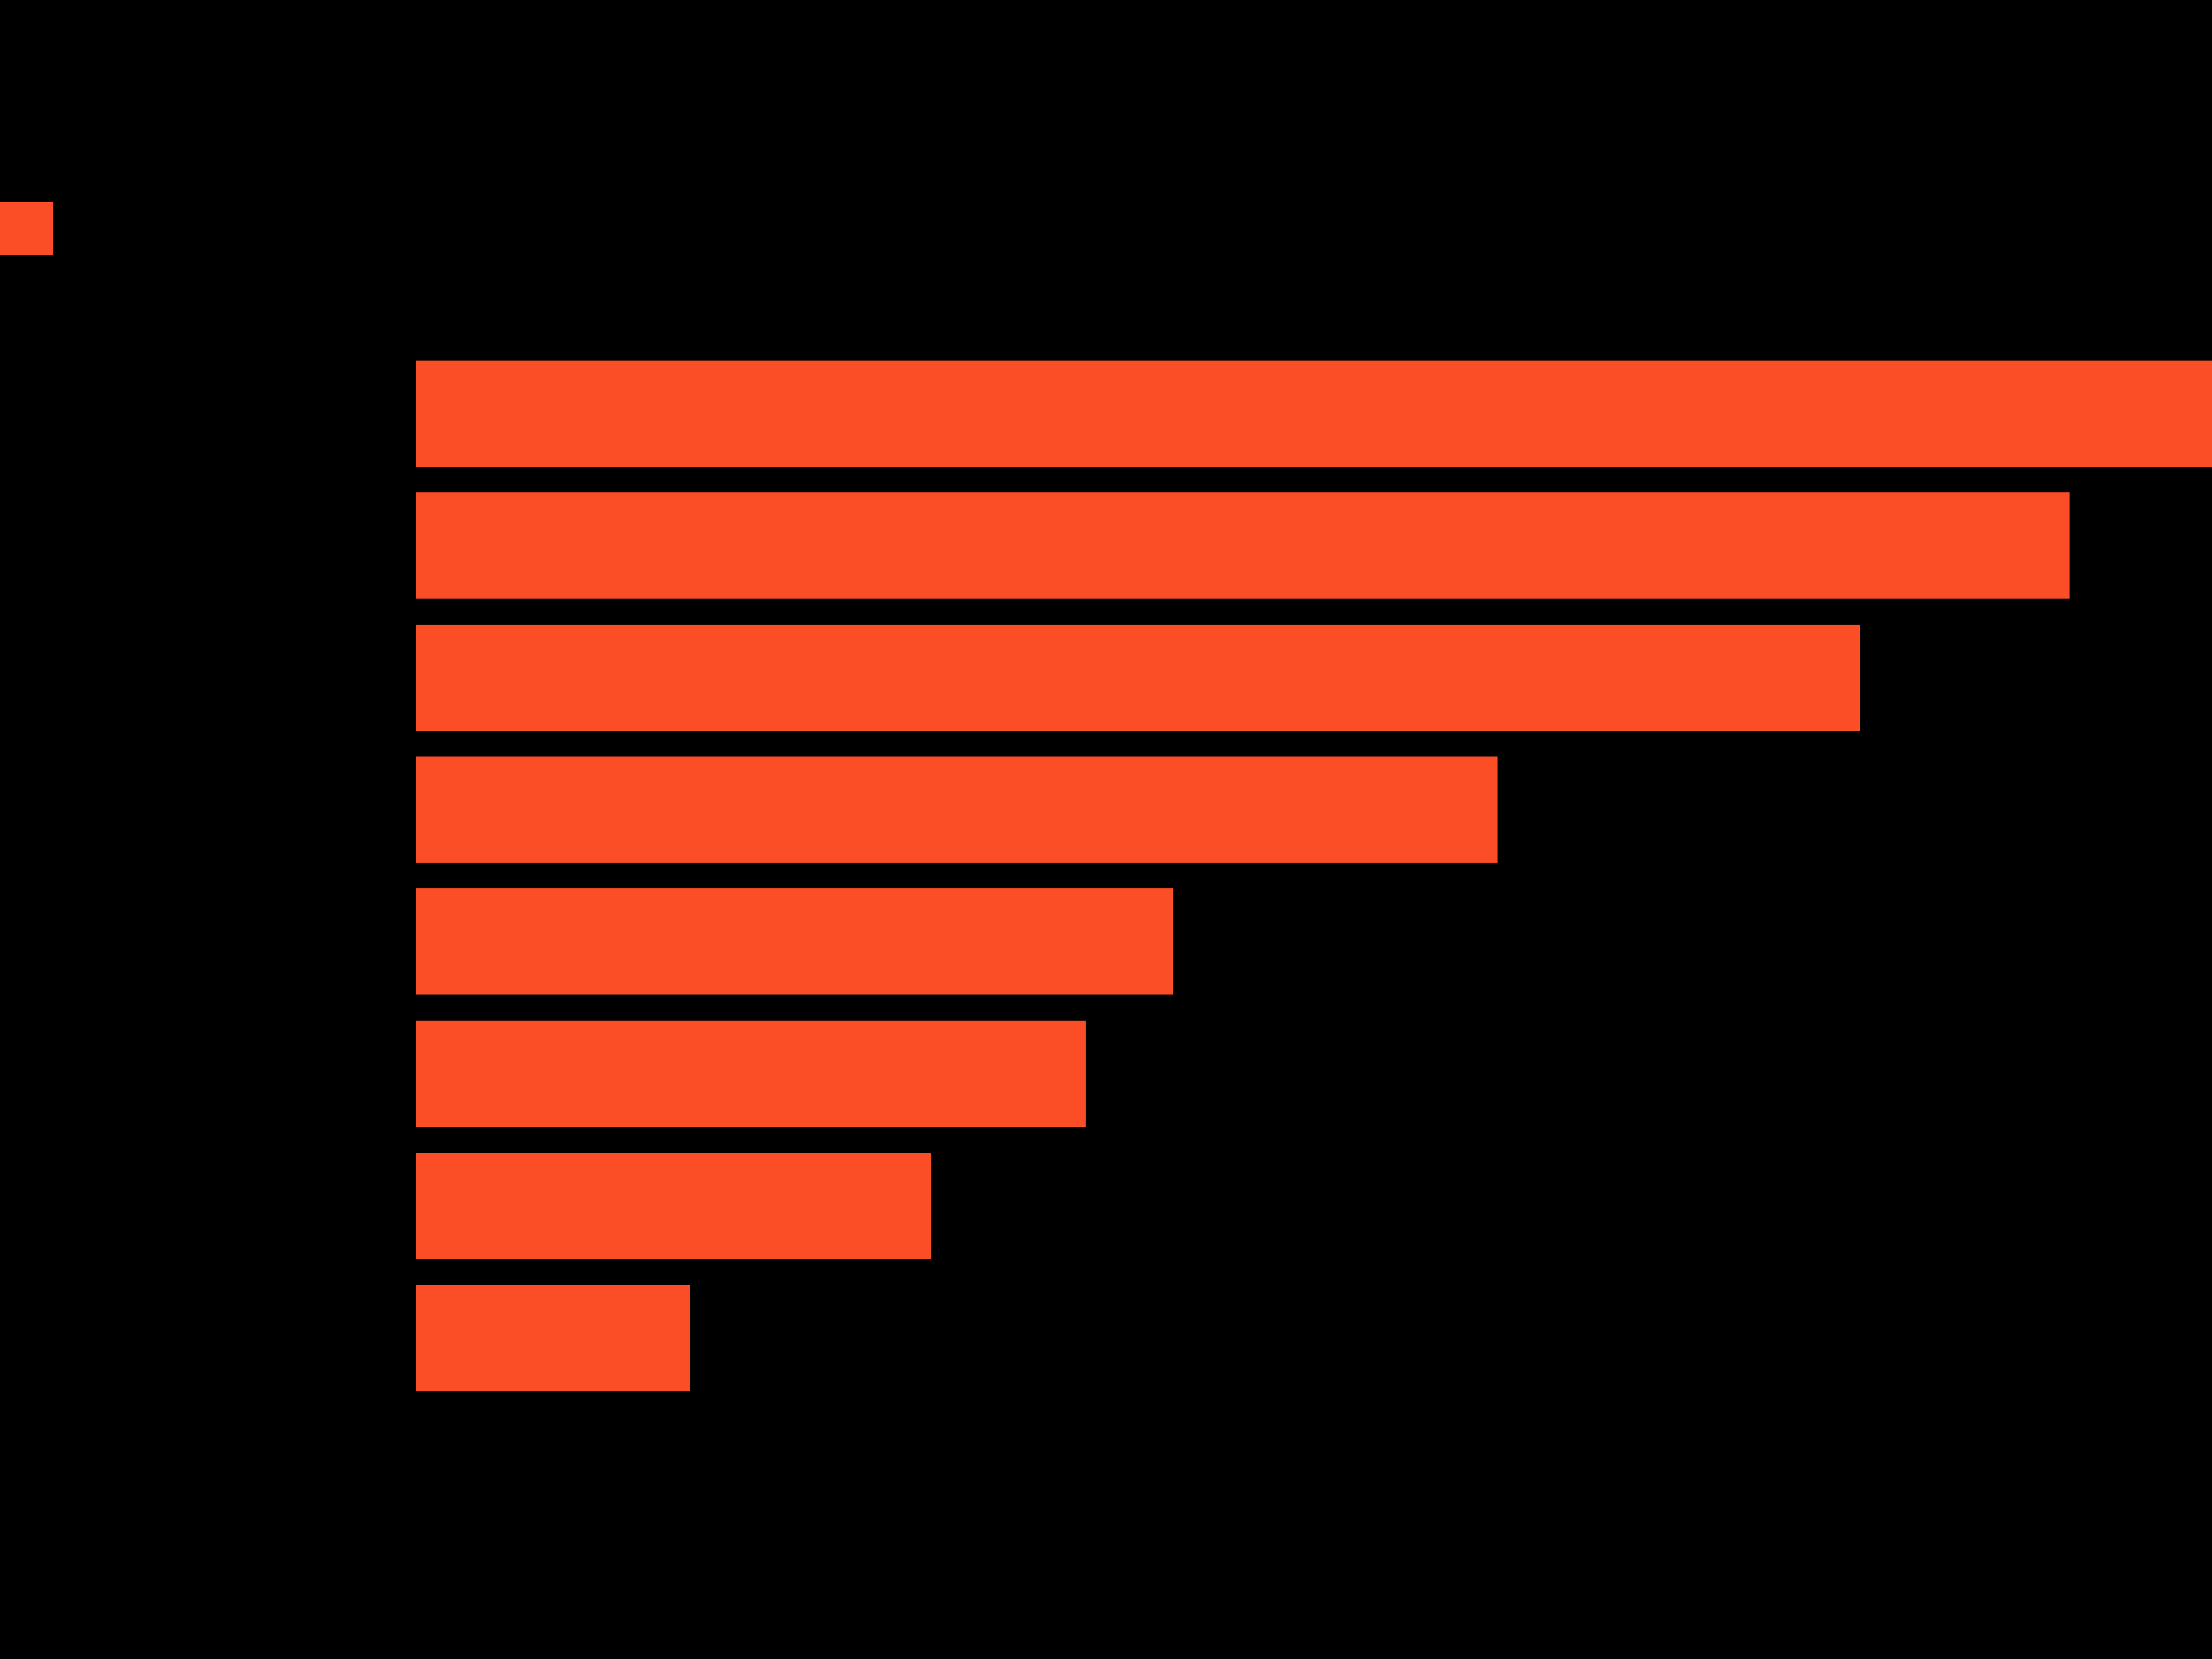 The width and height of the screenshot is (2212, 1659). I want to click on bar-row: 2445, so click(957, 810).